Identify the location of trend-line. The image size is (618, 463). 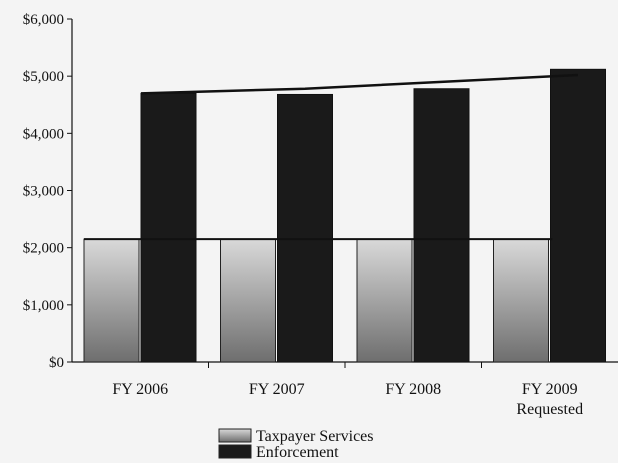
(359, 84).